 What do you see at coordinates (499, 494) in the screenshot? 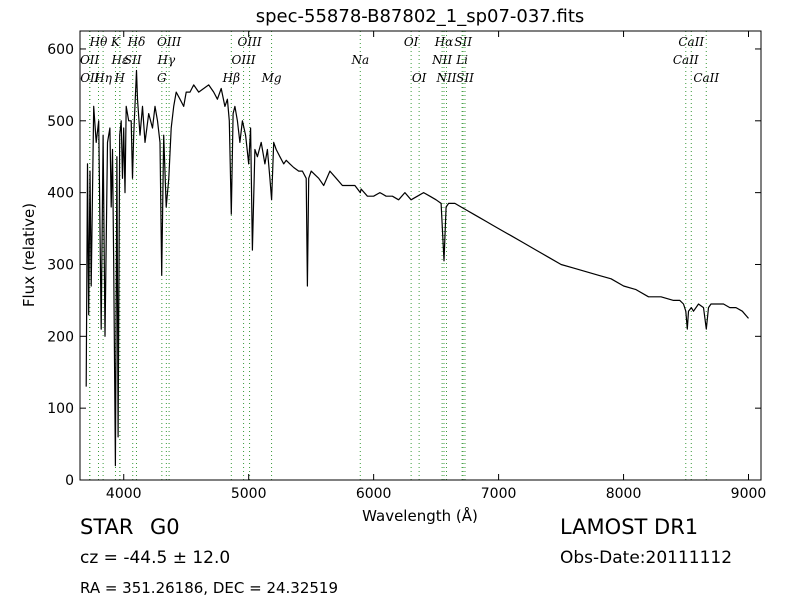
I see `x-tick-label: 7000` at bounding box center [499, 494].